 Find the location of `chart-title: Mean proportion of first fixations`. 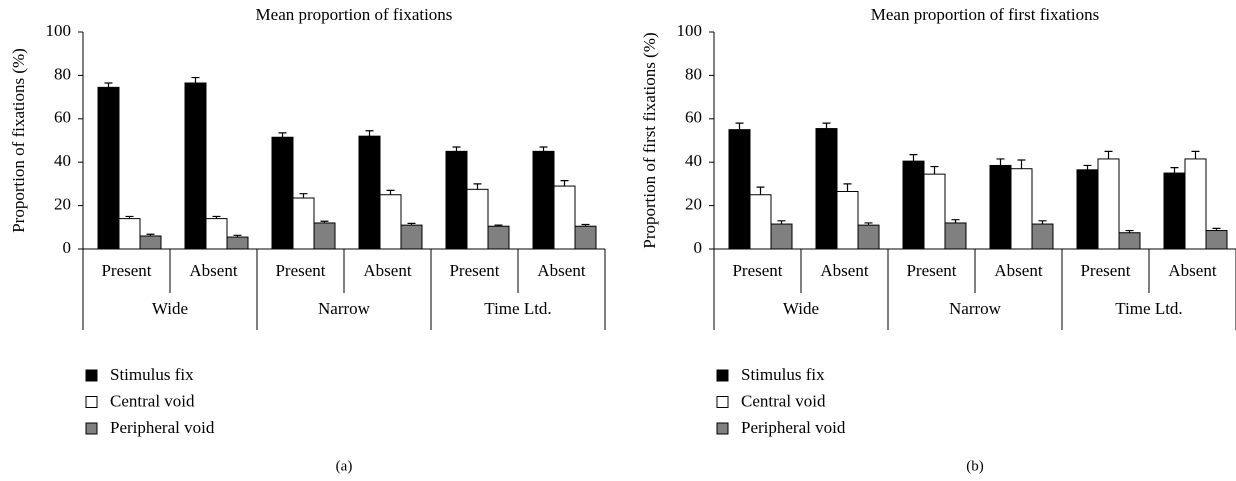

chart-title: Mean proportion of first fixations is located at coordinates (985, 14).